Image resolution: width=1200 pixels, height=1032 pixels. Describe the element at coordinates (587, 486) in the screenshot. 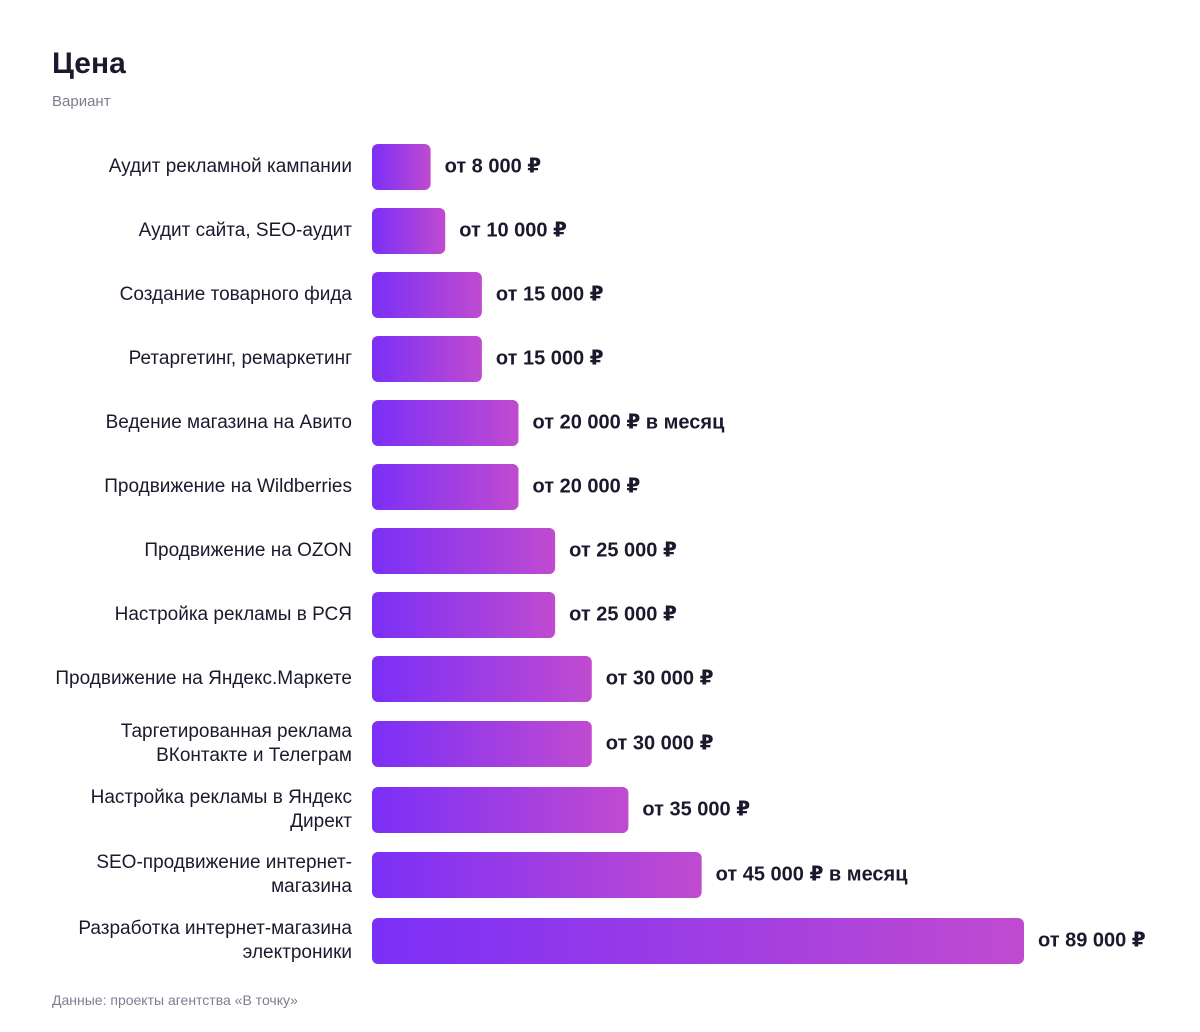

I see `value-label: от 20 000 ₽` at that location.